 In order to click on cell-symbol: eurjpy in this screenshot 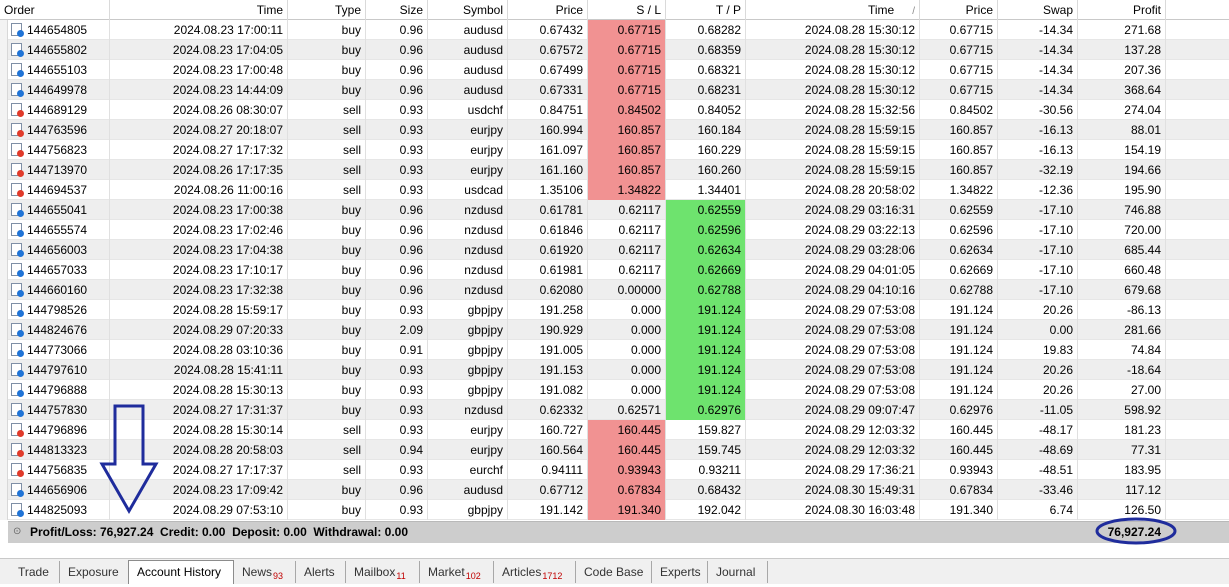, I will do `click(468, 150)`.